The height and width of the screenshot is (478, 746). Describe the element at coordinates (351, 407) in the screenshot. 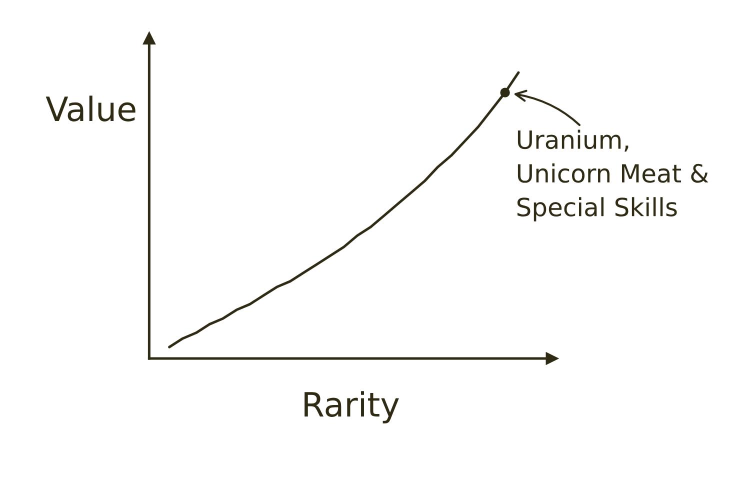

I see `x-axis-title: Rarity` at that location.